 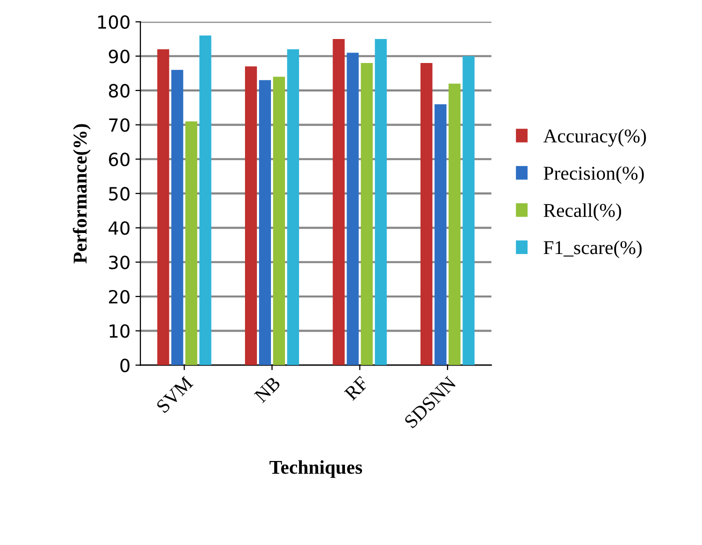 I want to click on y-tick-label: 80, so click(x=119, y=91).